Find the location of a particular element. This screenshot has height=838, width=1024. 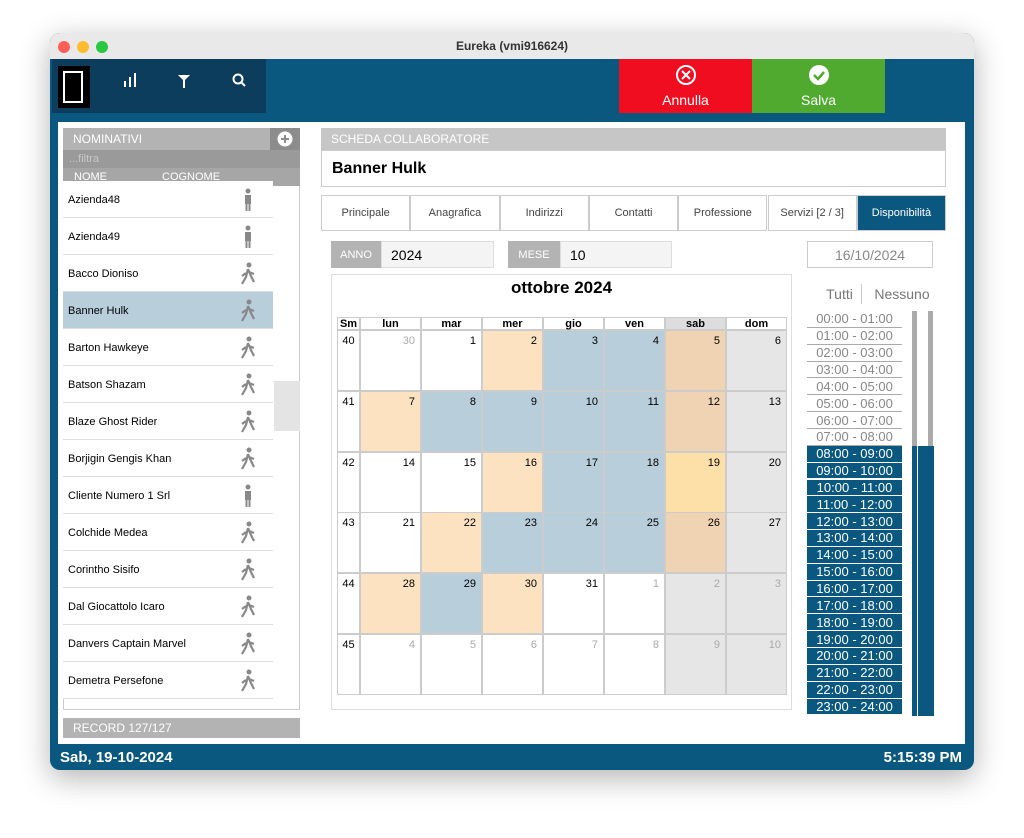

filter-input: ...filtra is located at coordinates (181, 159).